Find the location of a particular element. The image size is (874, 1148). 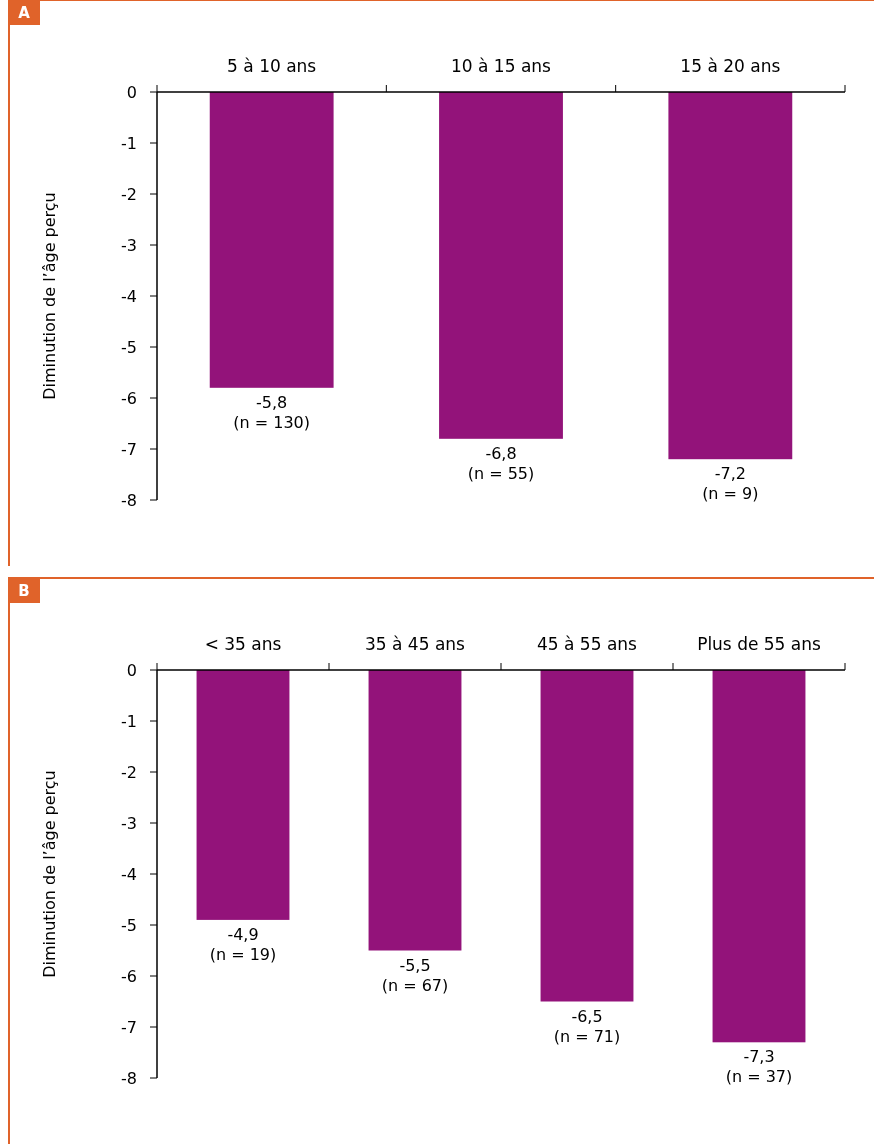

x-tick-label: Plus de 55 ans is located at coordinates (759, 644).